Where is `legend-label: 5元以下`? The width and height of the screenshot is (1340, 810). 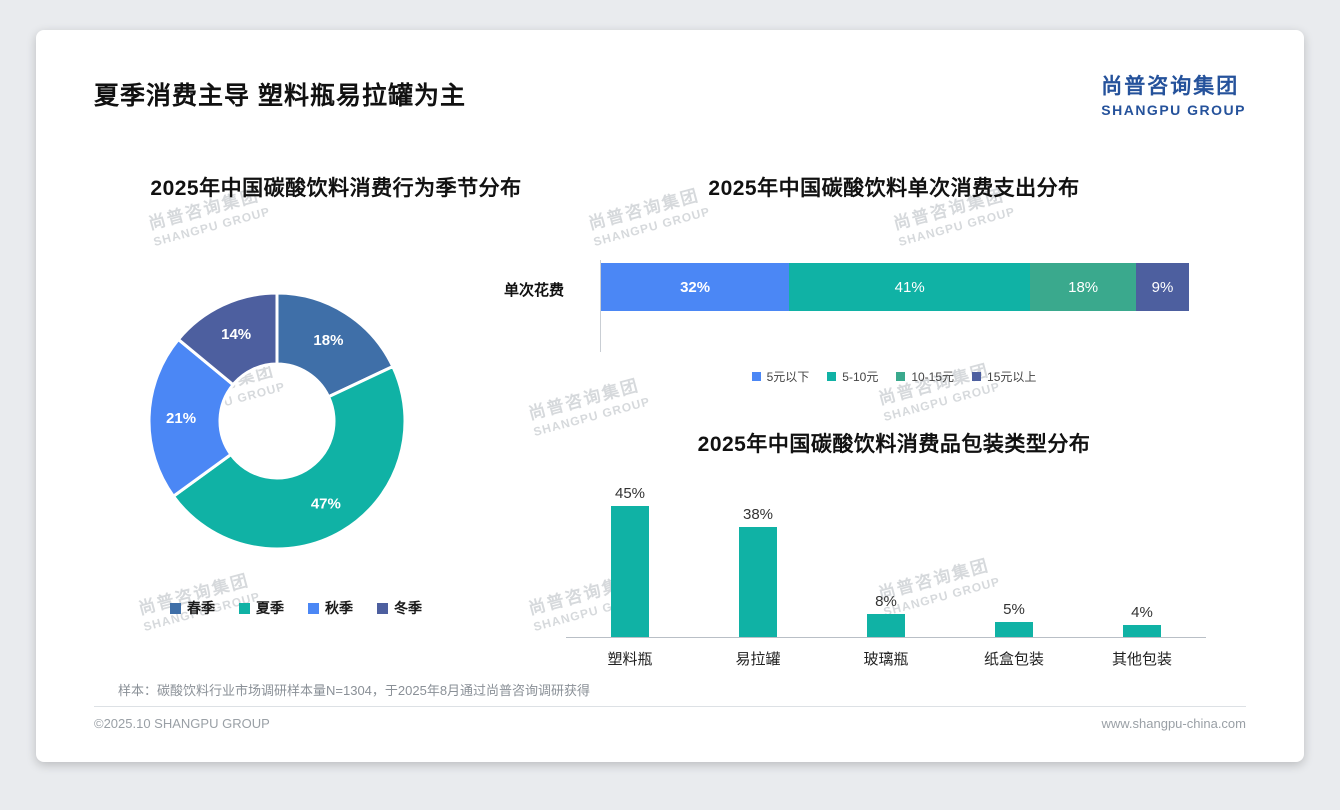 legend-label: 5元以下 is located at coordinates (788, 377).